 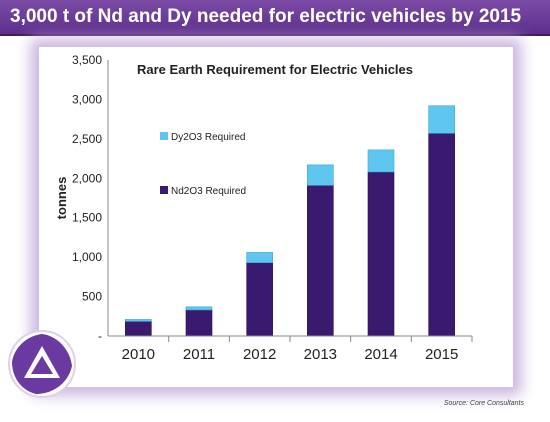 I want to click on x-tick-label: 2011, so click(x=199, y=354).